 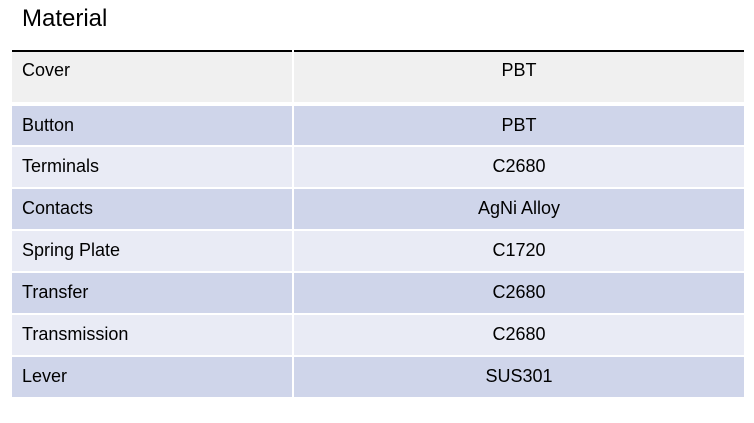 What do you see at coordinates (518, 377) in the screenshot?
I see `material-cell: SUS301` at bounding box center [518, 377].